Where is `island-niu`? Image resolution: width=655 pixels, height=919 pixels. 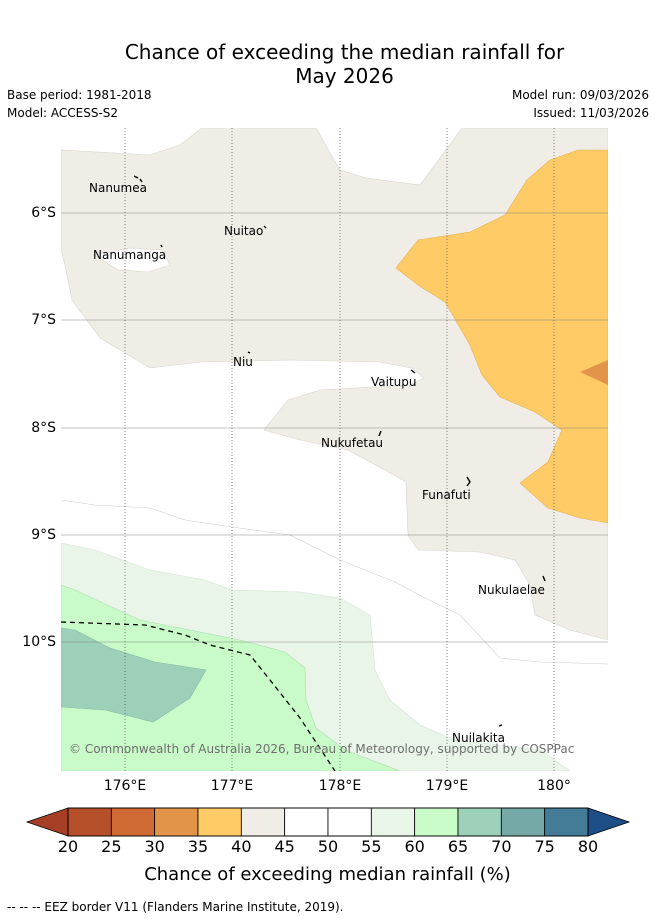
island-niu is located at coordinates (249, 352).